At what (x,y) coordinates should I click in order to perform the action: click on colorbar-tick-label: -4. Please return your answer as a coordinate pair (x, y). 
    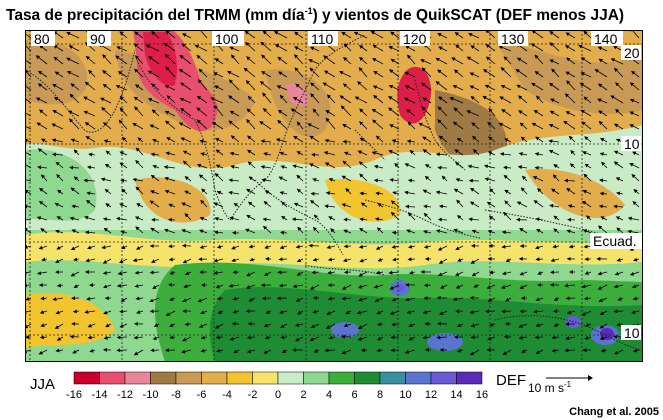
    Looking at the image, I should click on (227, 395).